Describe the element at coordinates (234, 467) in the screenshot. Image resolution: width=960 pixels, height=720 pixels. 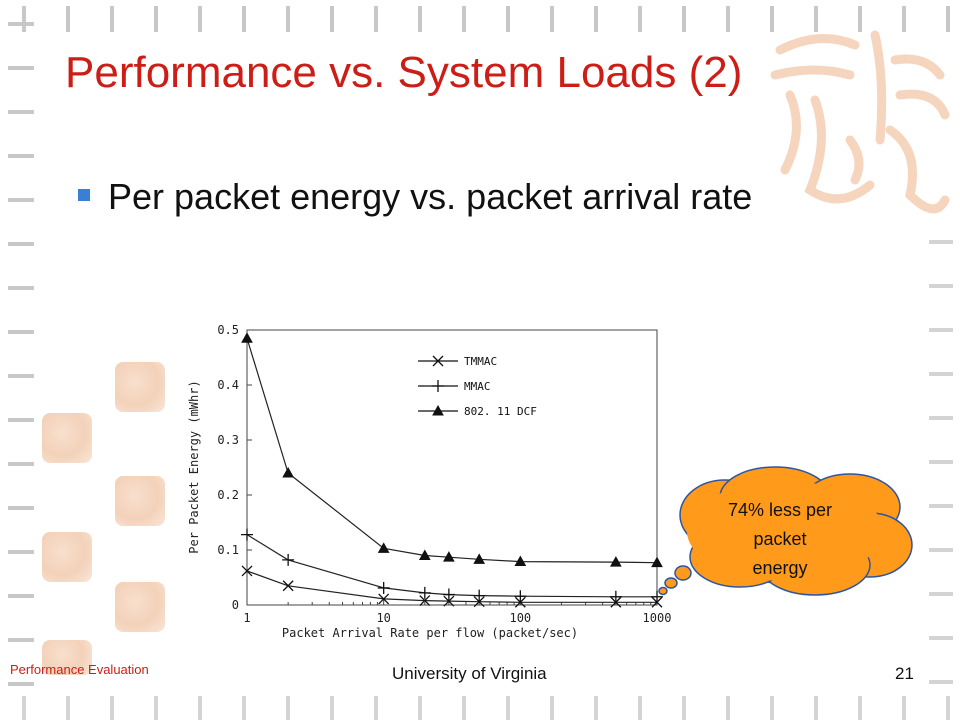
I see `y-axis-ticks: 0 0.1 0.2 0.3 0.4 0.5` at that location.